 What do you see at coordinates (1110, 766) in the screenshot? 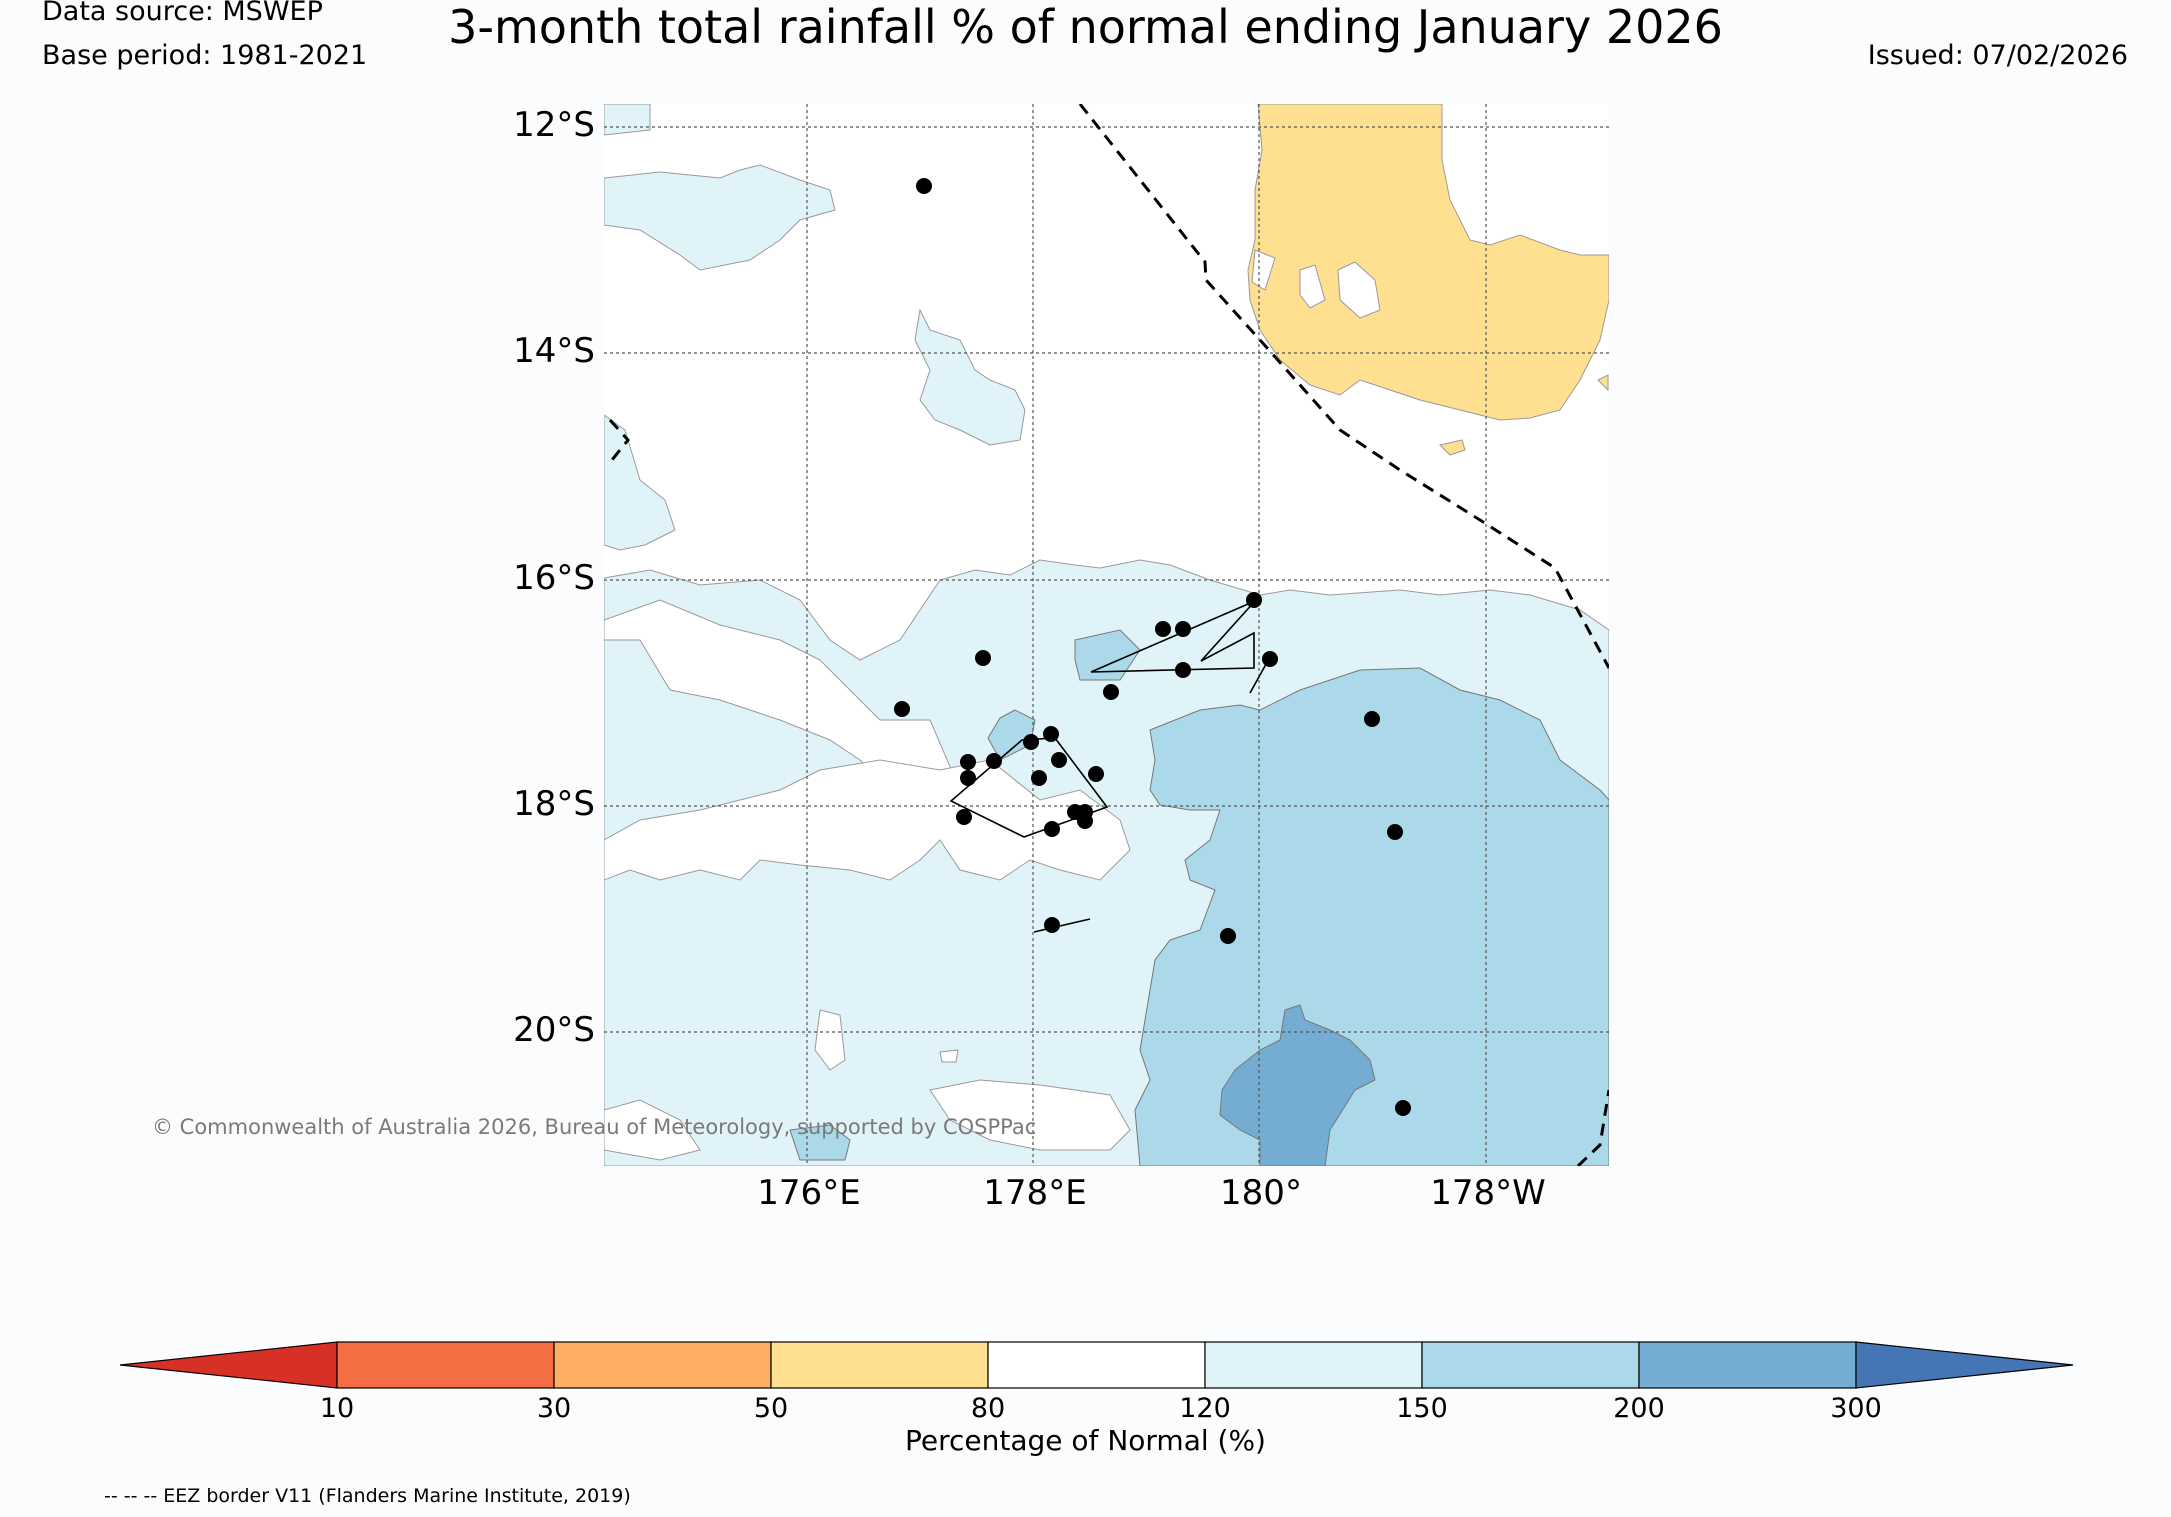
I see `island-outlines` at bounding box center [1110, 766].